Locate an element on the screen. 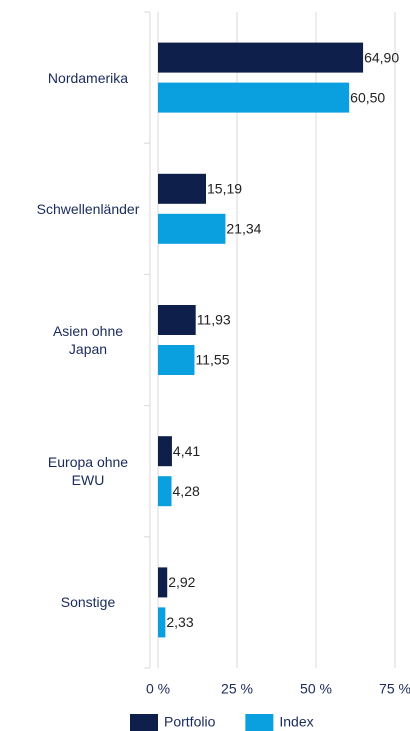 The height and width of the screenshot is (731, 410). x-tick-label: 50 % is located at coordinates (316, 689).